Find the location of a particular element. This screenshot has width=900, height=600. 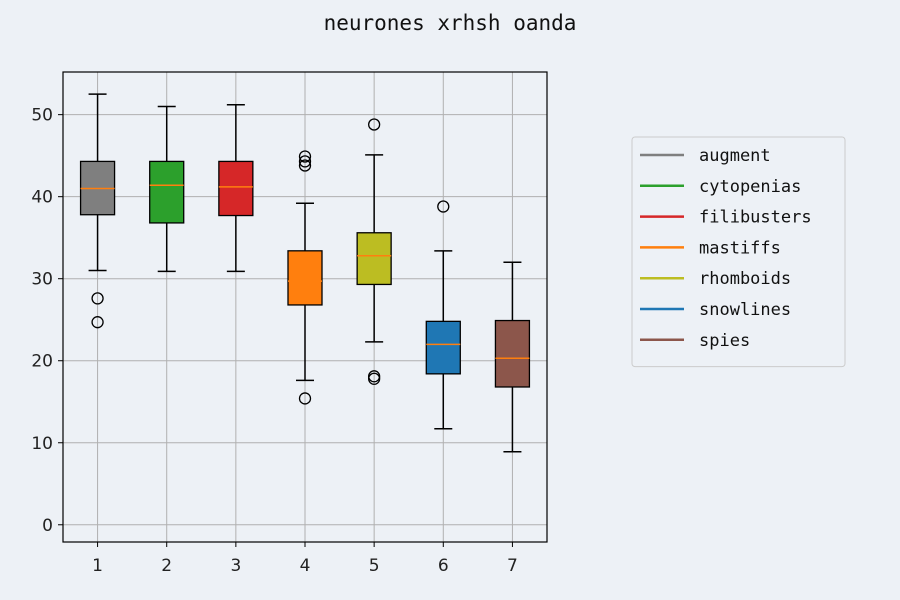

legend-item-mastiffs: mastiffs is located at coordinates (710, 248).